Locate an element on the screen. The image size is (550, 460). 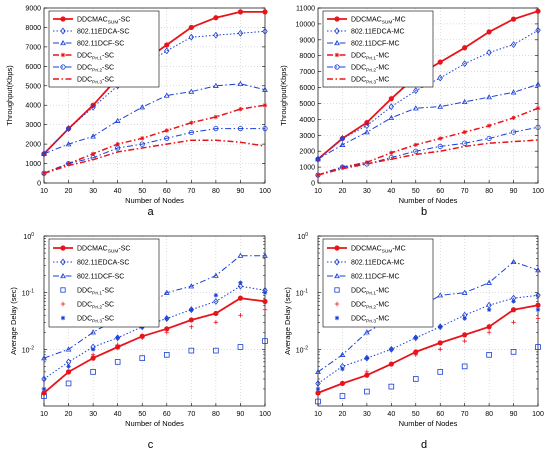
x-tick-label: 40 is located at coordinates (391, 414).